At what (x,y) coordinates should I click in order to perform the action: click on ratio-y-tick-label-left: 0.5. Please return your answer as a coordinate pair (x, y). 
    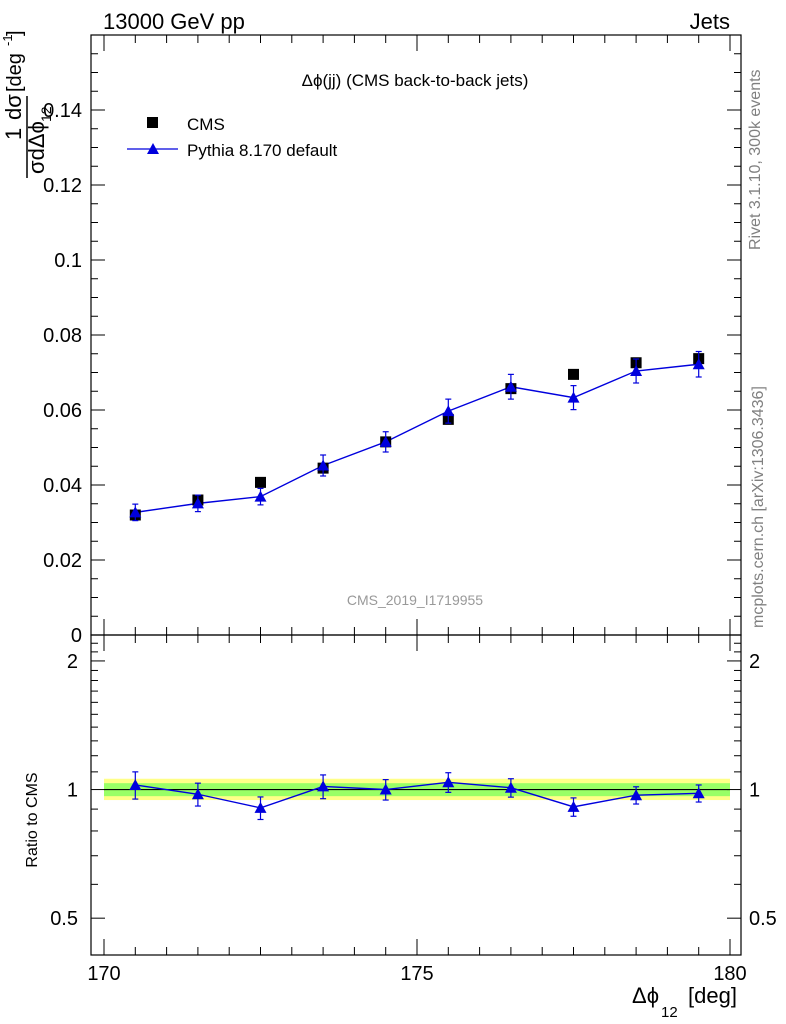
    Looking at the image, I should click on (64, 919).